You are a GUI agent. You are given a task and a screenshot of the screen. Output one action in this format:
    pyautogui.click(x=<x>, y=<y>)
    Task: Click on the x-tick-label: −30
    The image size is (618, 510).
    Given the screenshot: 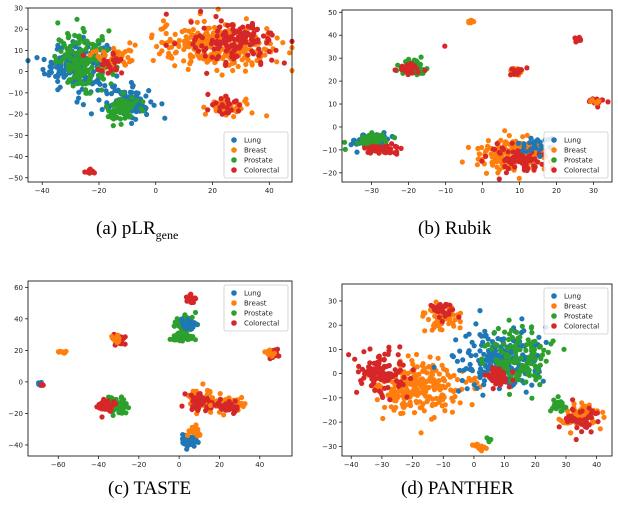 What is the action you would take?
    pyautogui.click(x=381, y=465)
    